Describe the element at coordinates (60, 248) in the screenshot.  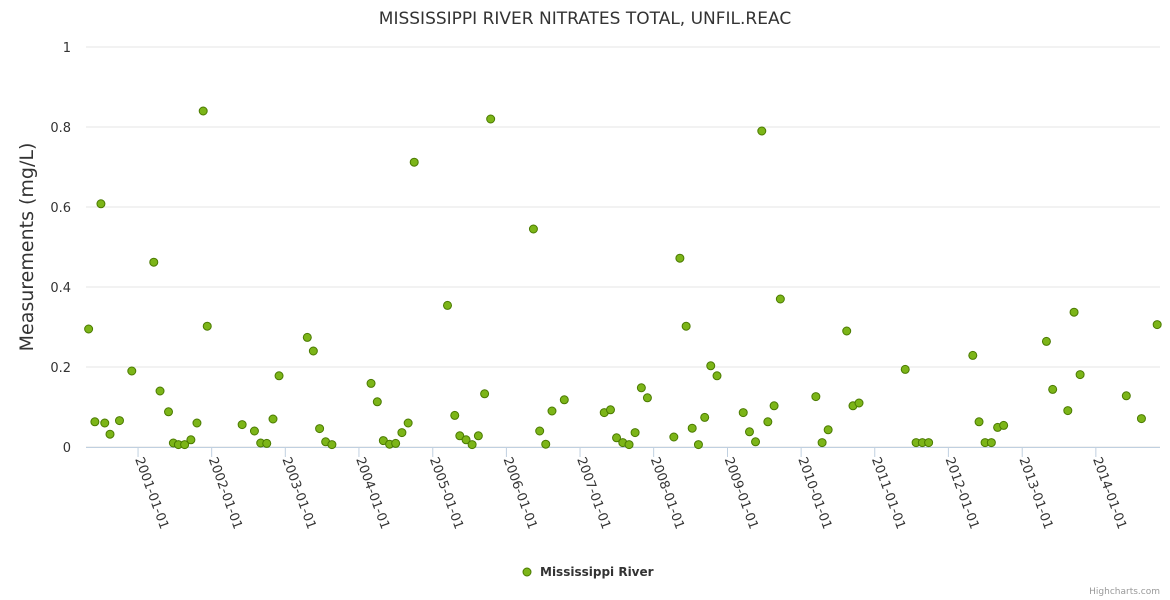
I see `y-axis: 0 0.2 0.4 0.6 0.8 1` at that location.